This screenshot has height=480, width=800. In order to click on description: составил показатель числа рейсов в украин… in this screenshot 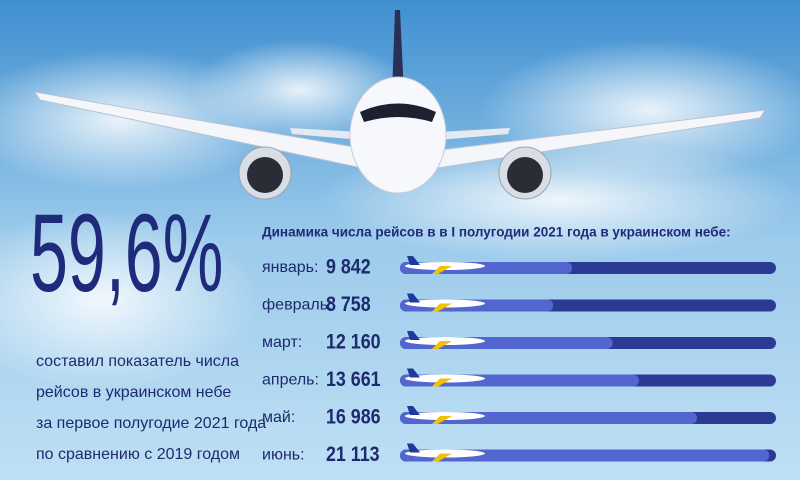, I will do `click(151, 408)`.